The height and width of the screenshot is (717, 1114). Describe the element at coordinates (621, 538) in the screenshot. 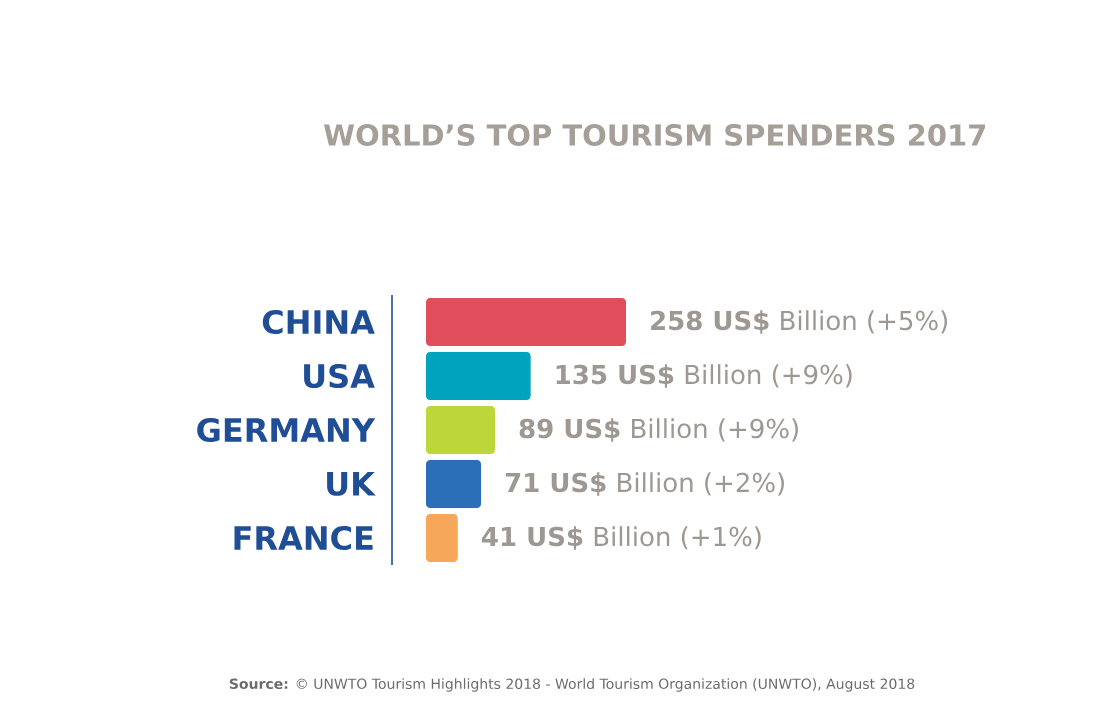

I see `data-label: 41 US$ Billion (+1%)` at that location.